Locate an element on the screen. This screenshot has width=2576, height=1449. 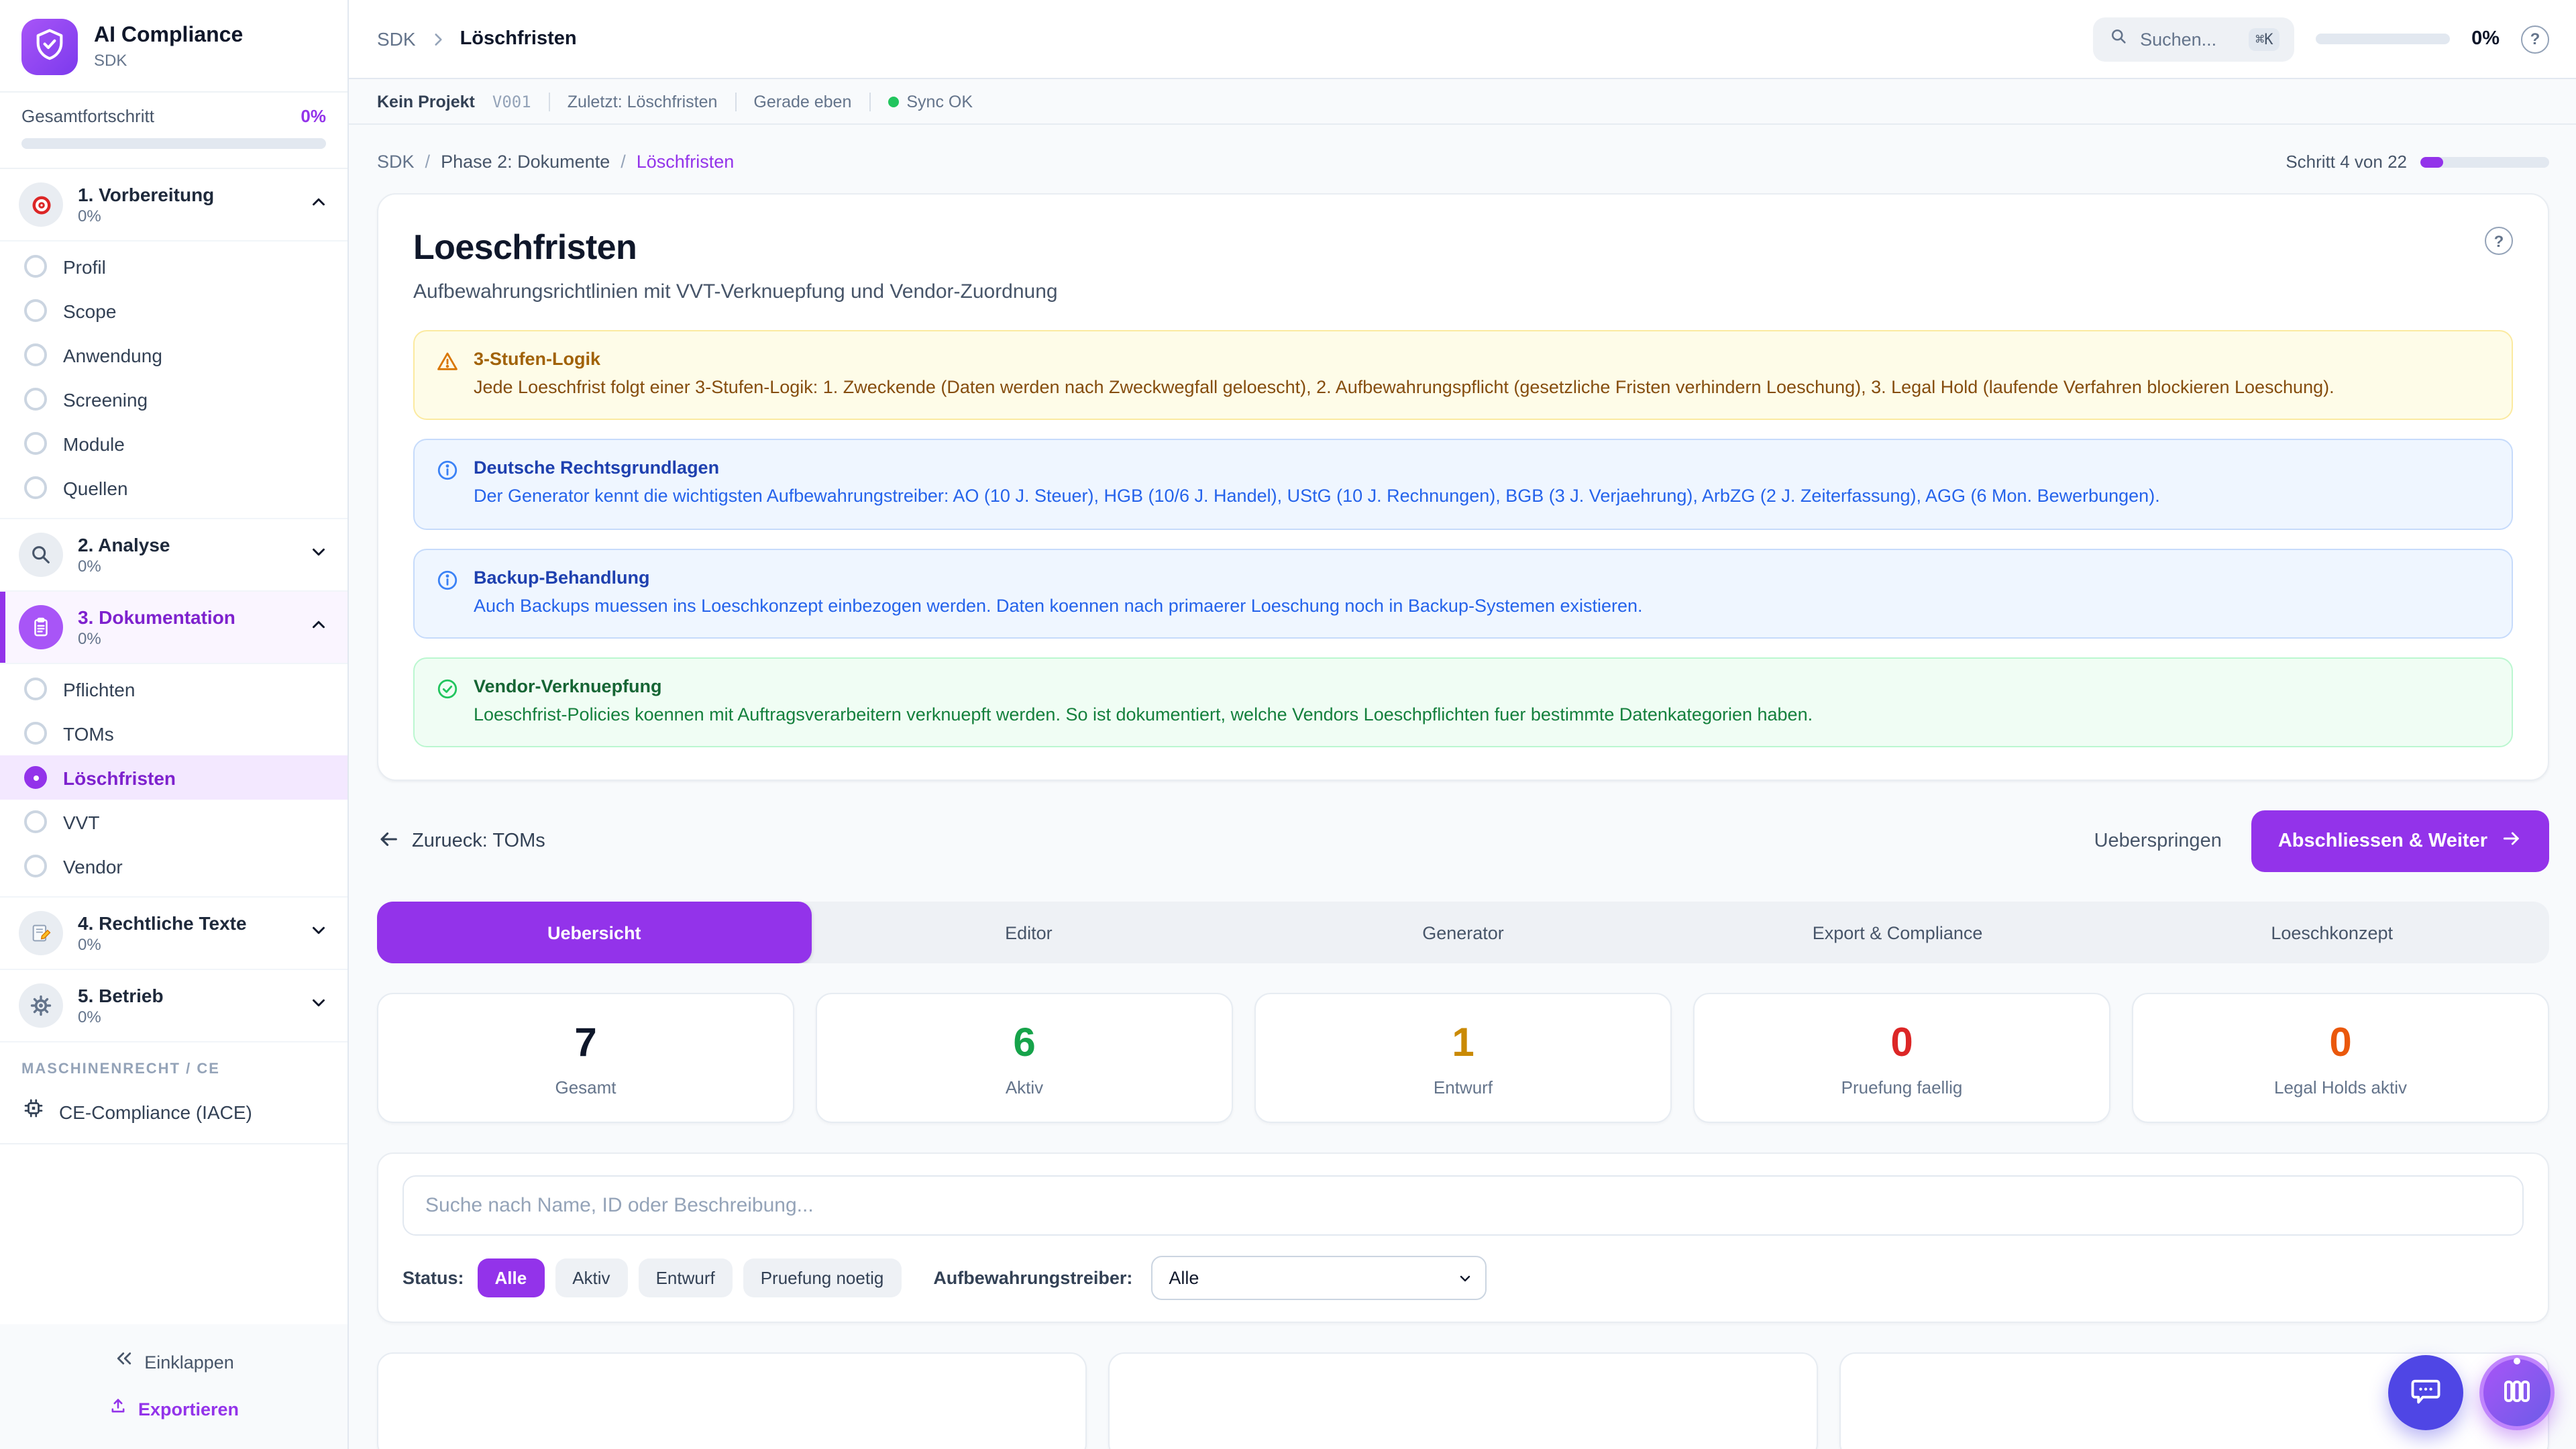
sidebar-section-label: MASCHINENRECHT / CE is located at coordinates (120, 1069).